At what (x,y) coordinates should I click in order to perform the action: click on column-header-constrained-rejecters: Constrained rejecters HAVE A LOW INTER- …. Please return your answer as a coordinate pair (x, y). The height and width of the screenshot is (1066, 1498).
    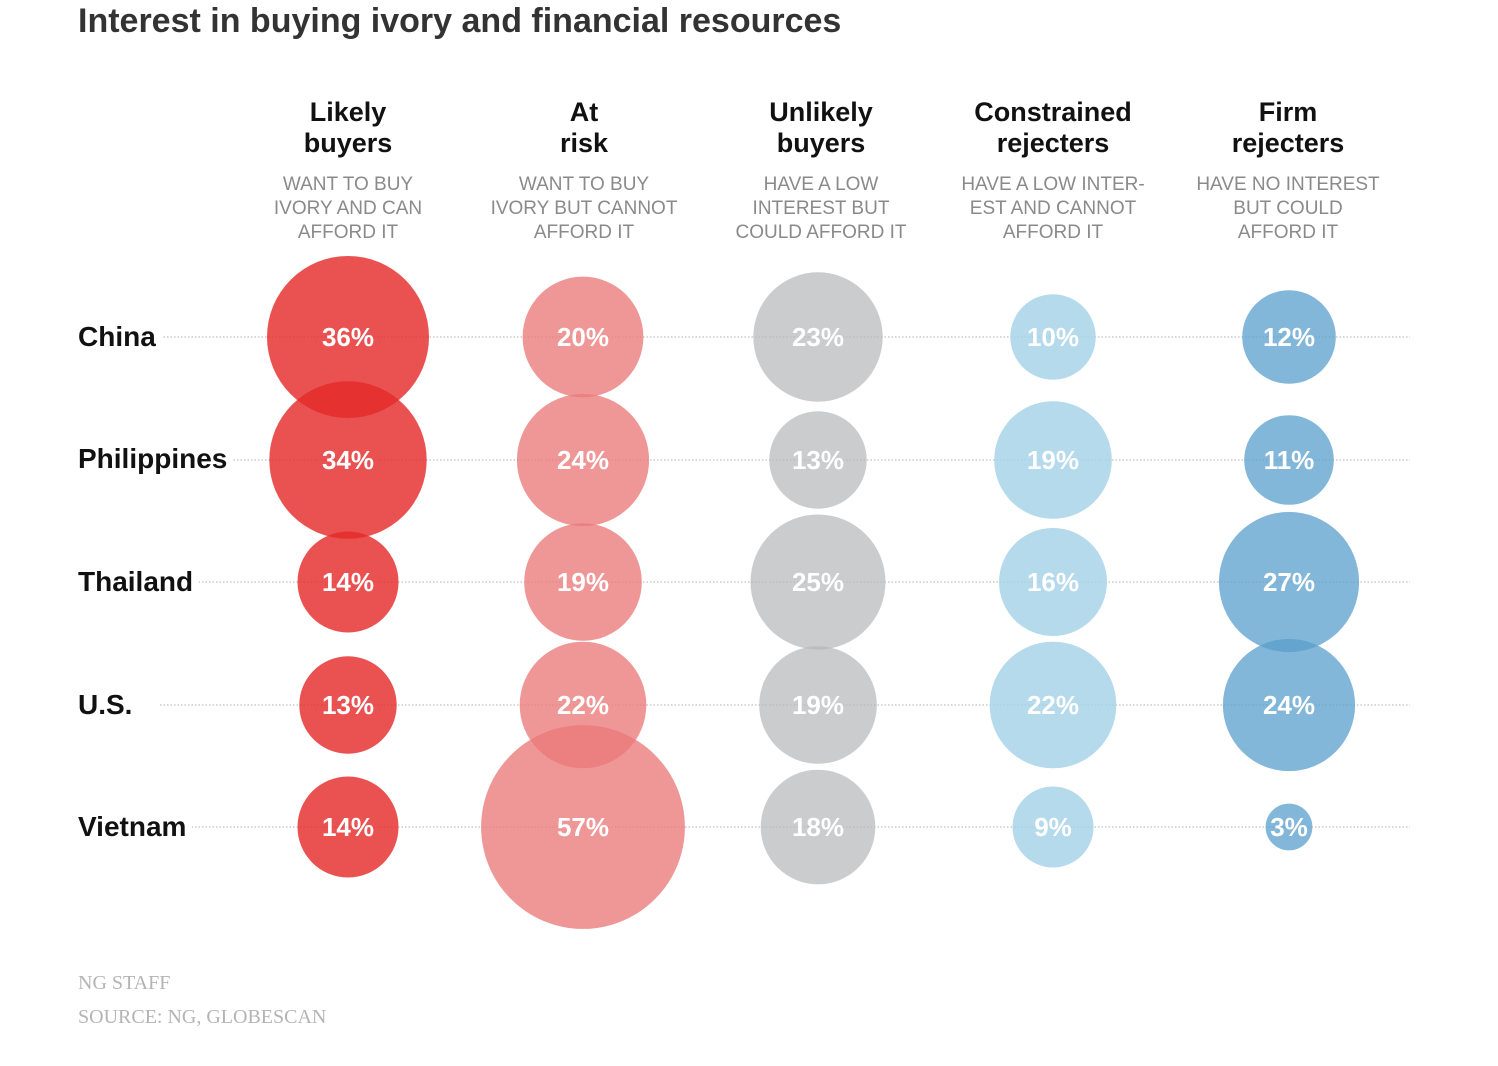
    Looking at the image, I should click on (1053, 171).